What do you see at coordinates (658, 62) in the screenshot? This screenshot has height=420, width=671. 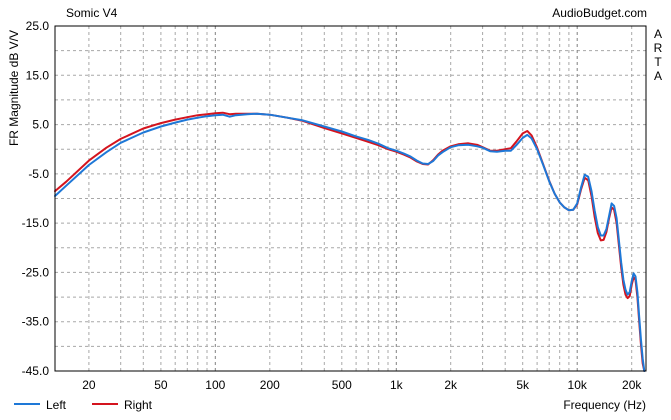 I see `watermark-letter: T` at bounding box center [658, 62].